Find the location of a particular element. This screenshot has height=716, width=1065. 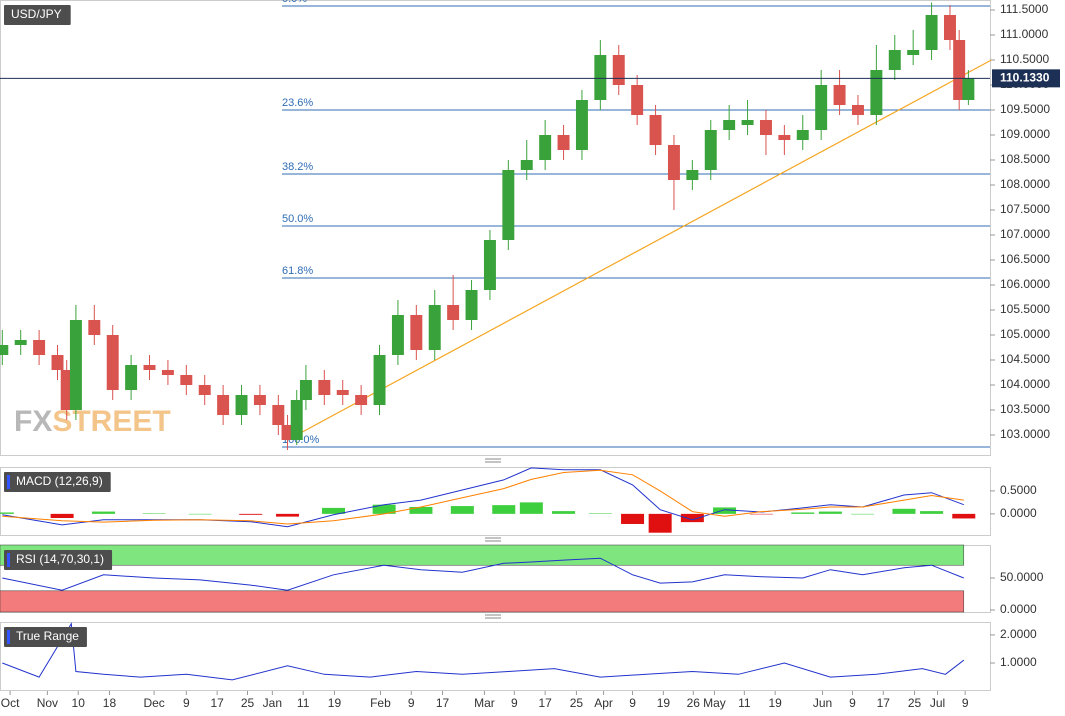

y-tick-label: 106.5000 is located at coordinates (1025, 259).